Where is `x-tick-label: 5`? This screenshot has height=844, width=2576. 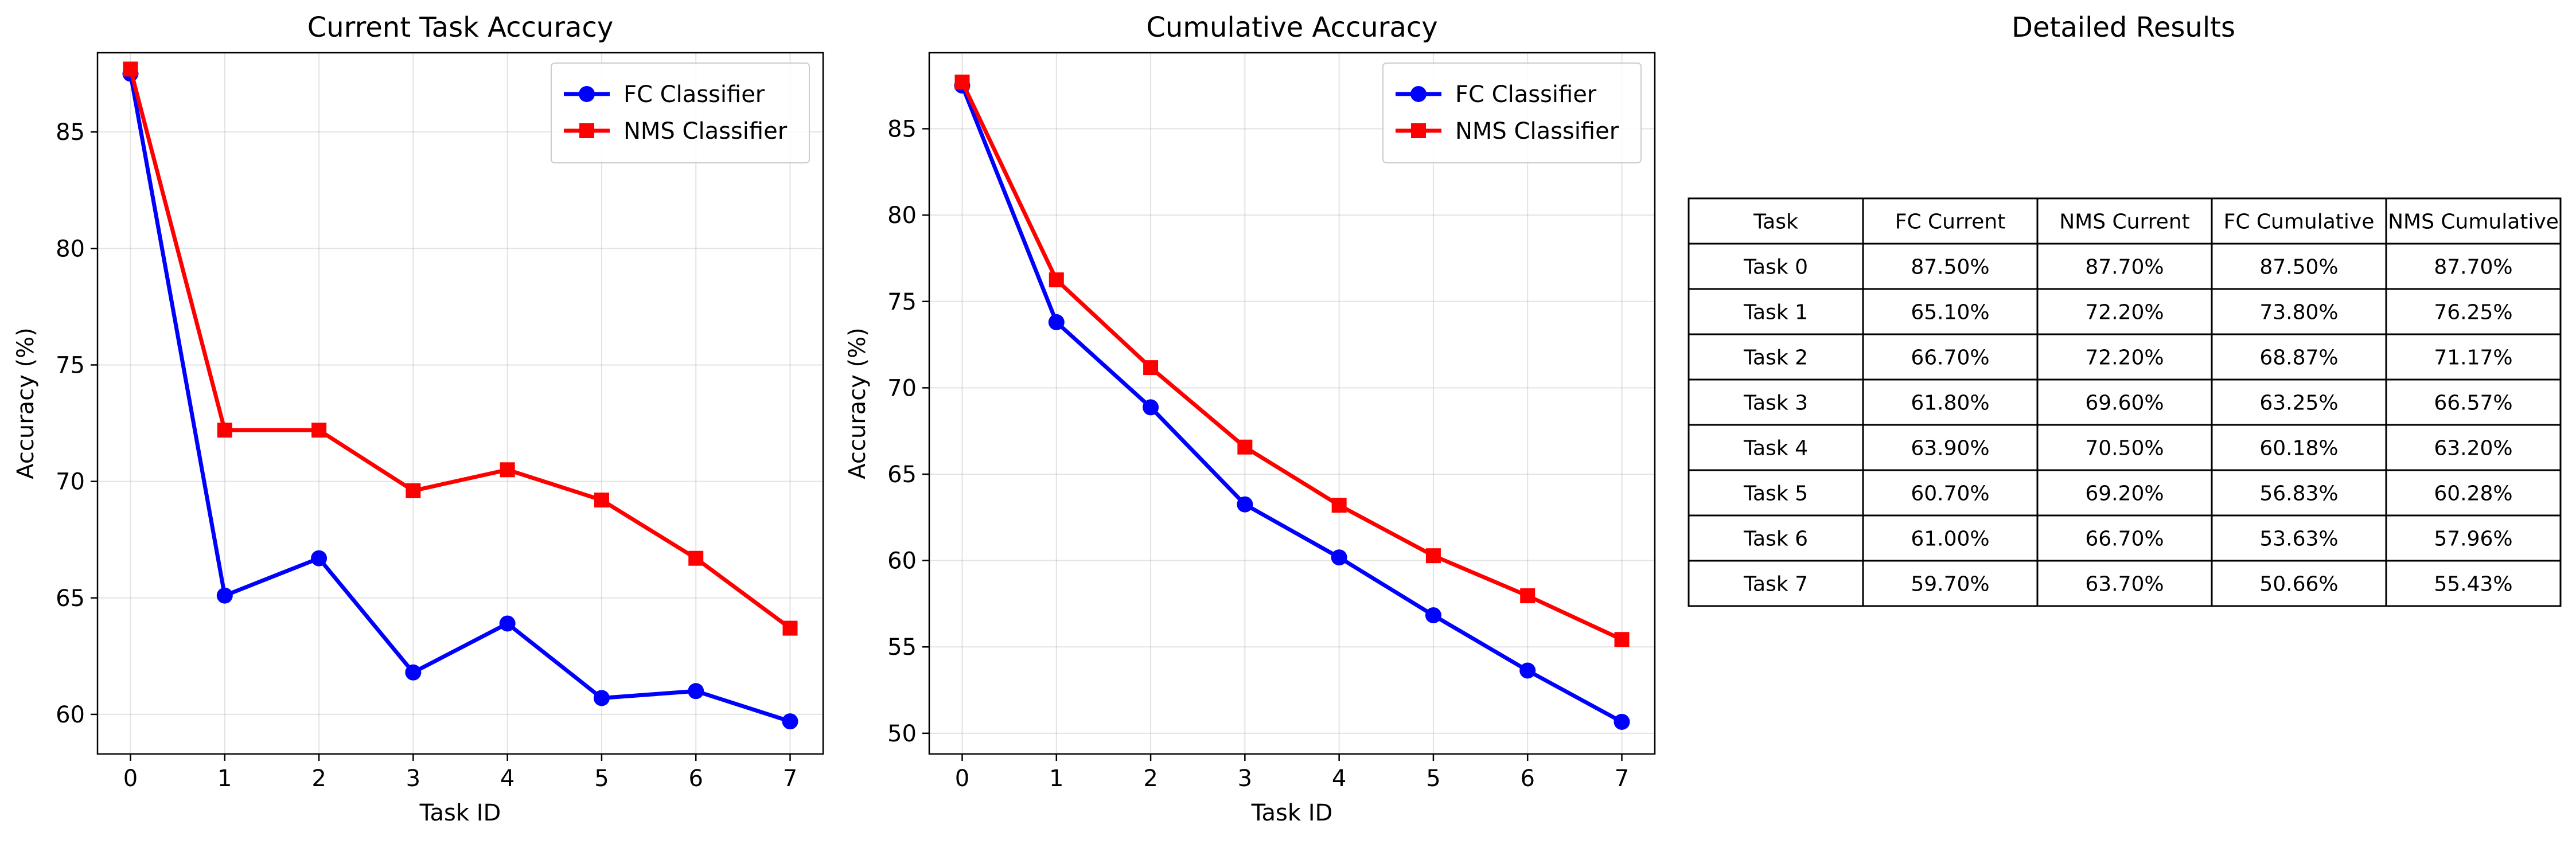
x-tick-label: 5 is located at coordinates (602, 779).